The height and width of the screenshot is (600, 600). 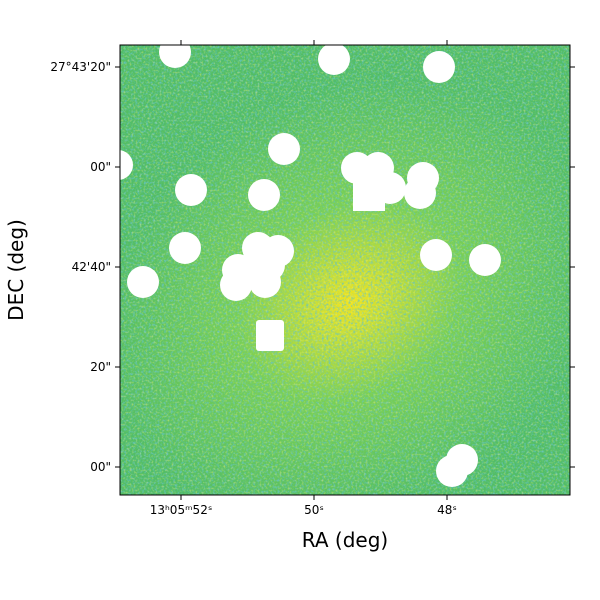 I want to click on y-tick-label: 42'40", so click(x=91, y=267).